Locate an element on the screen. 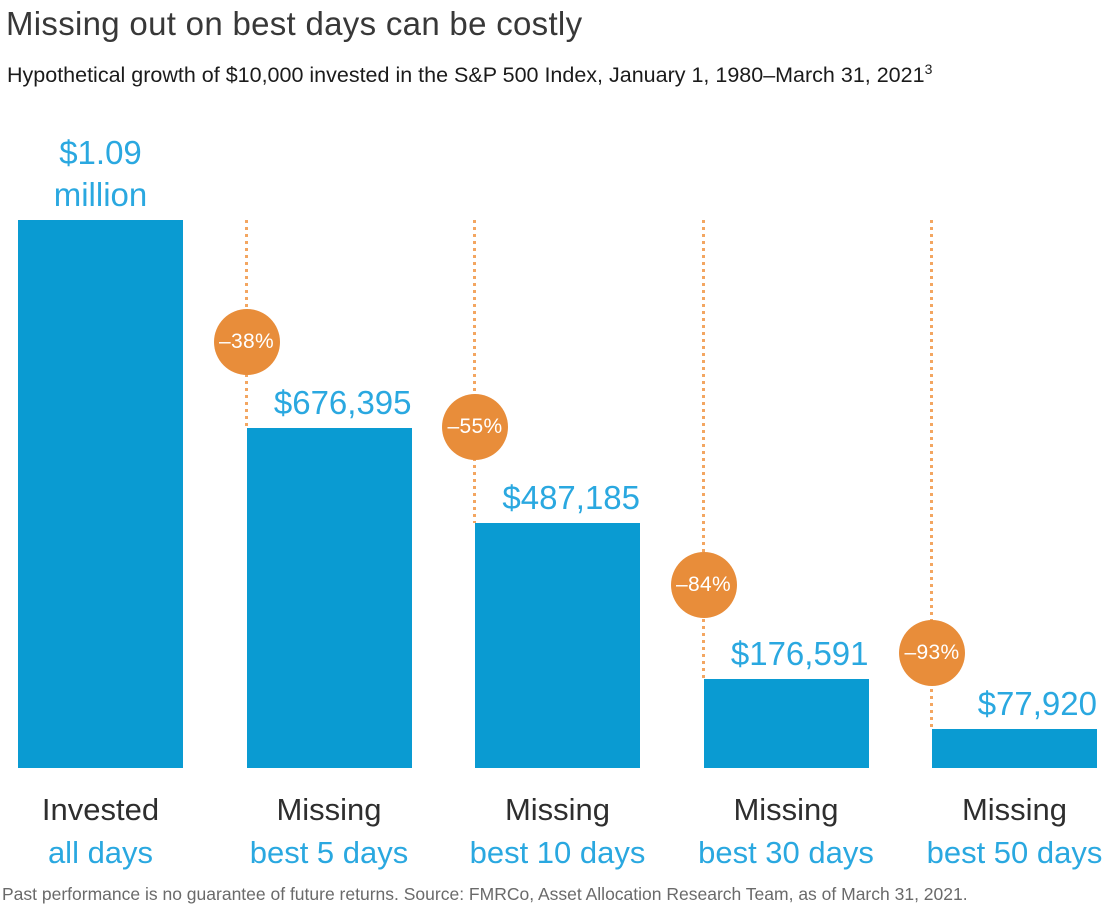 This screenshot has width=1120, height=915. category-label-line1: Invested is located at coordinates (100, 809).